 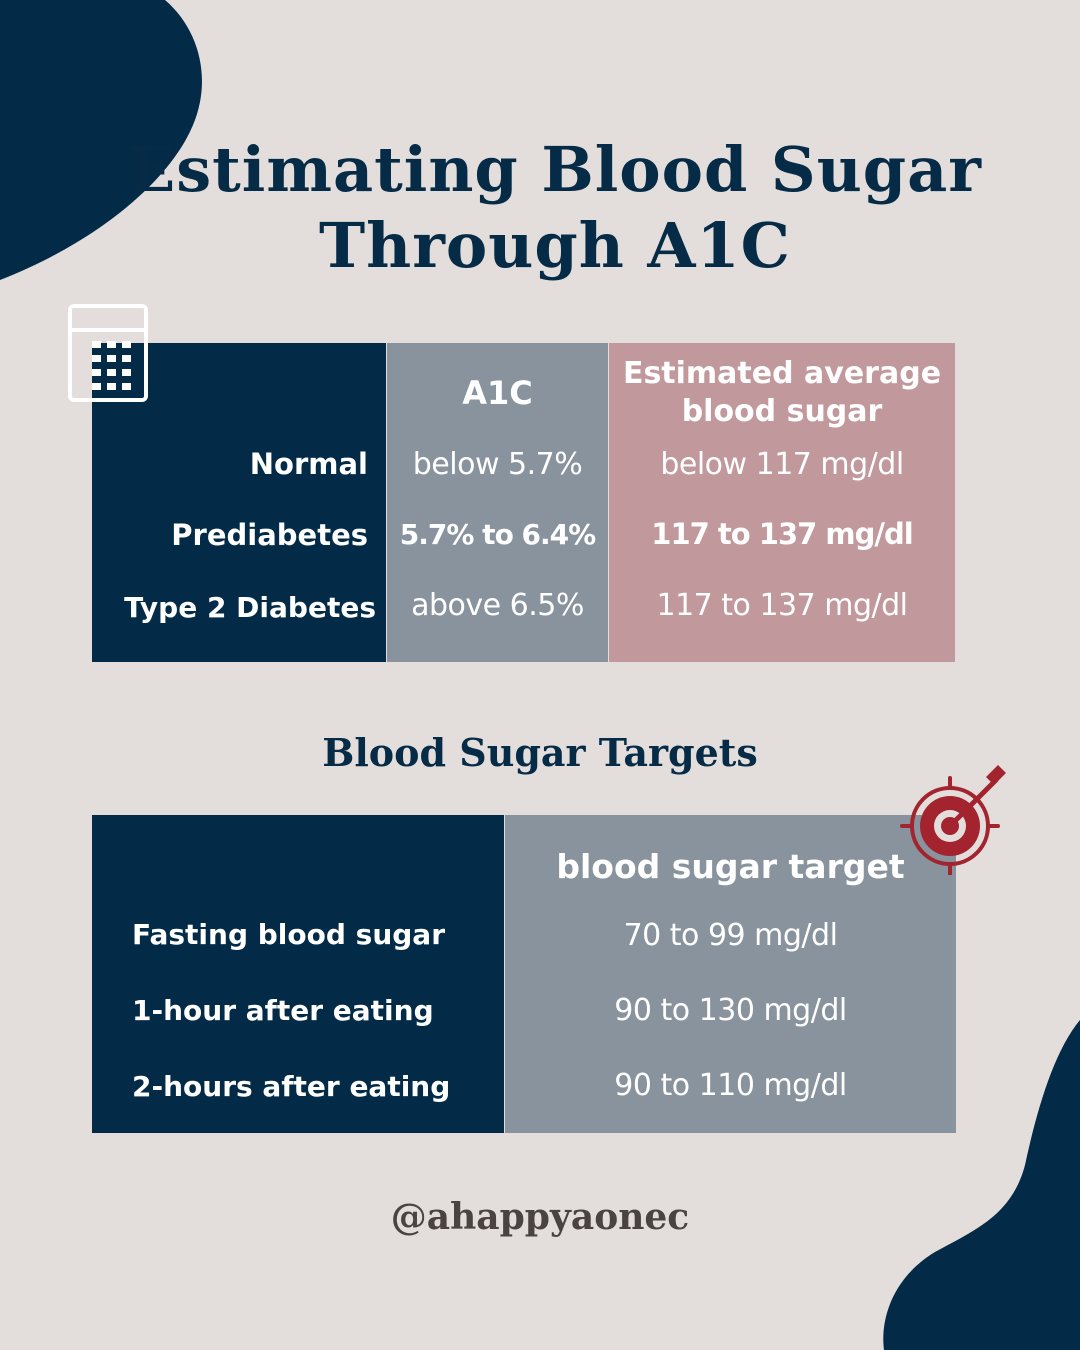 What do you see at coordinates (555, 245) in the screenshot?
I see `title-line-2: Through A1C` at bounding box center [555, 245].